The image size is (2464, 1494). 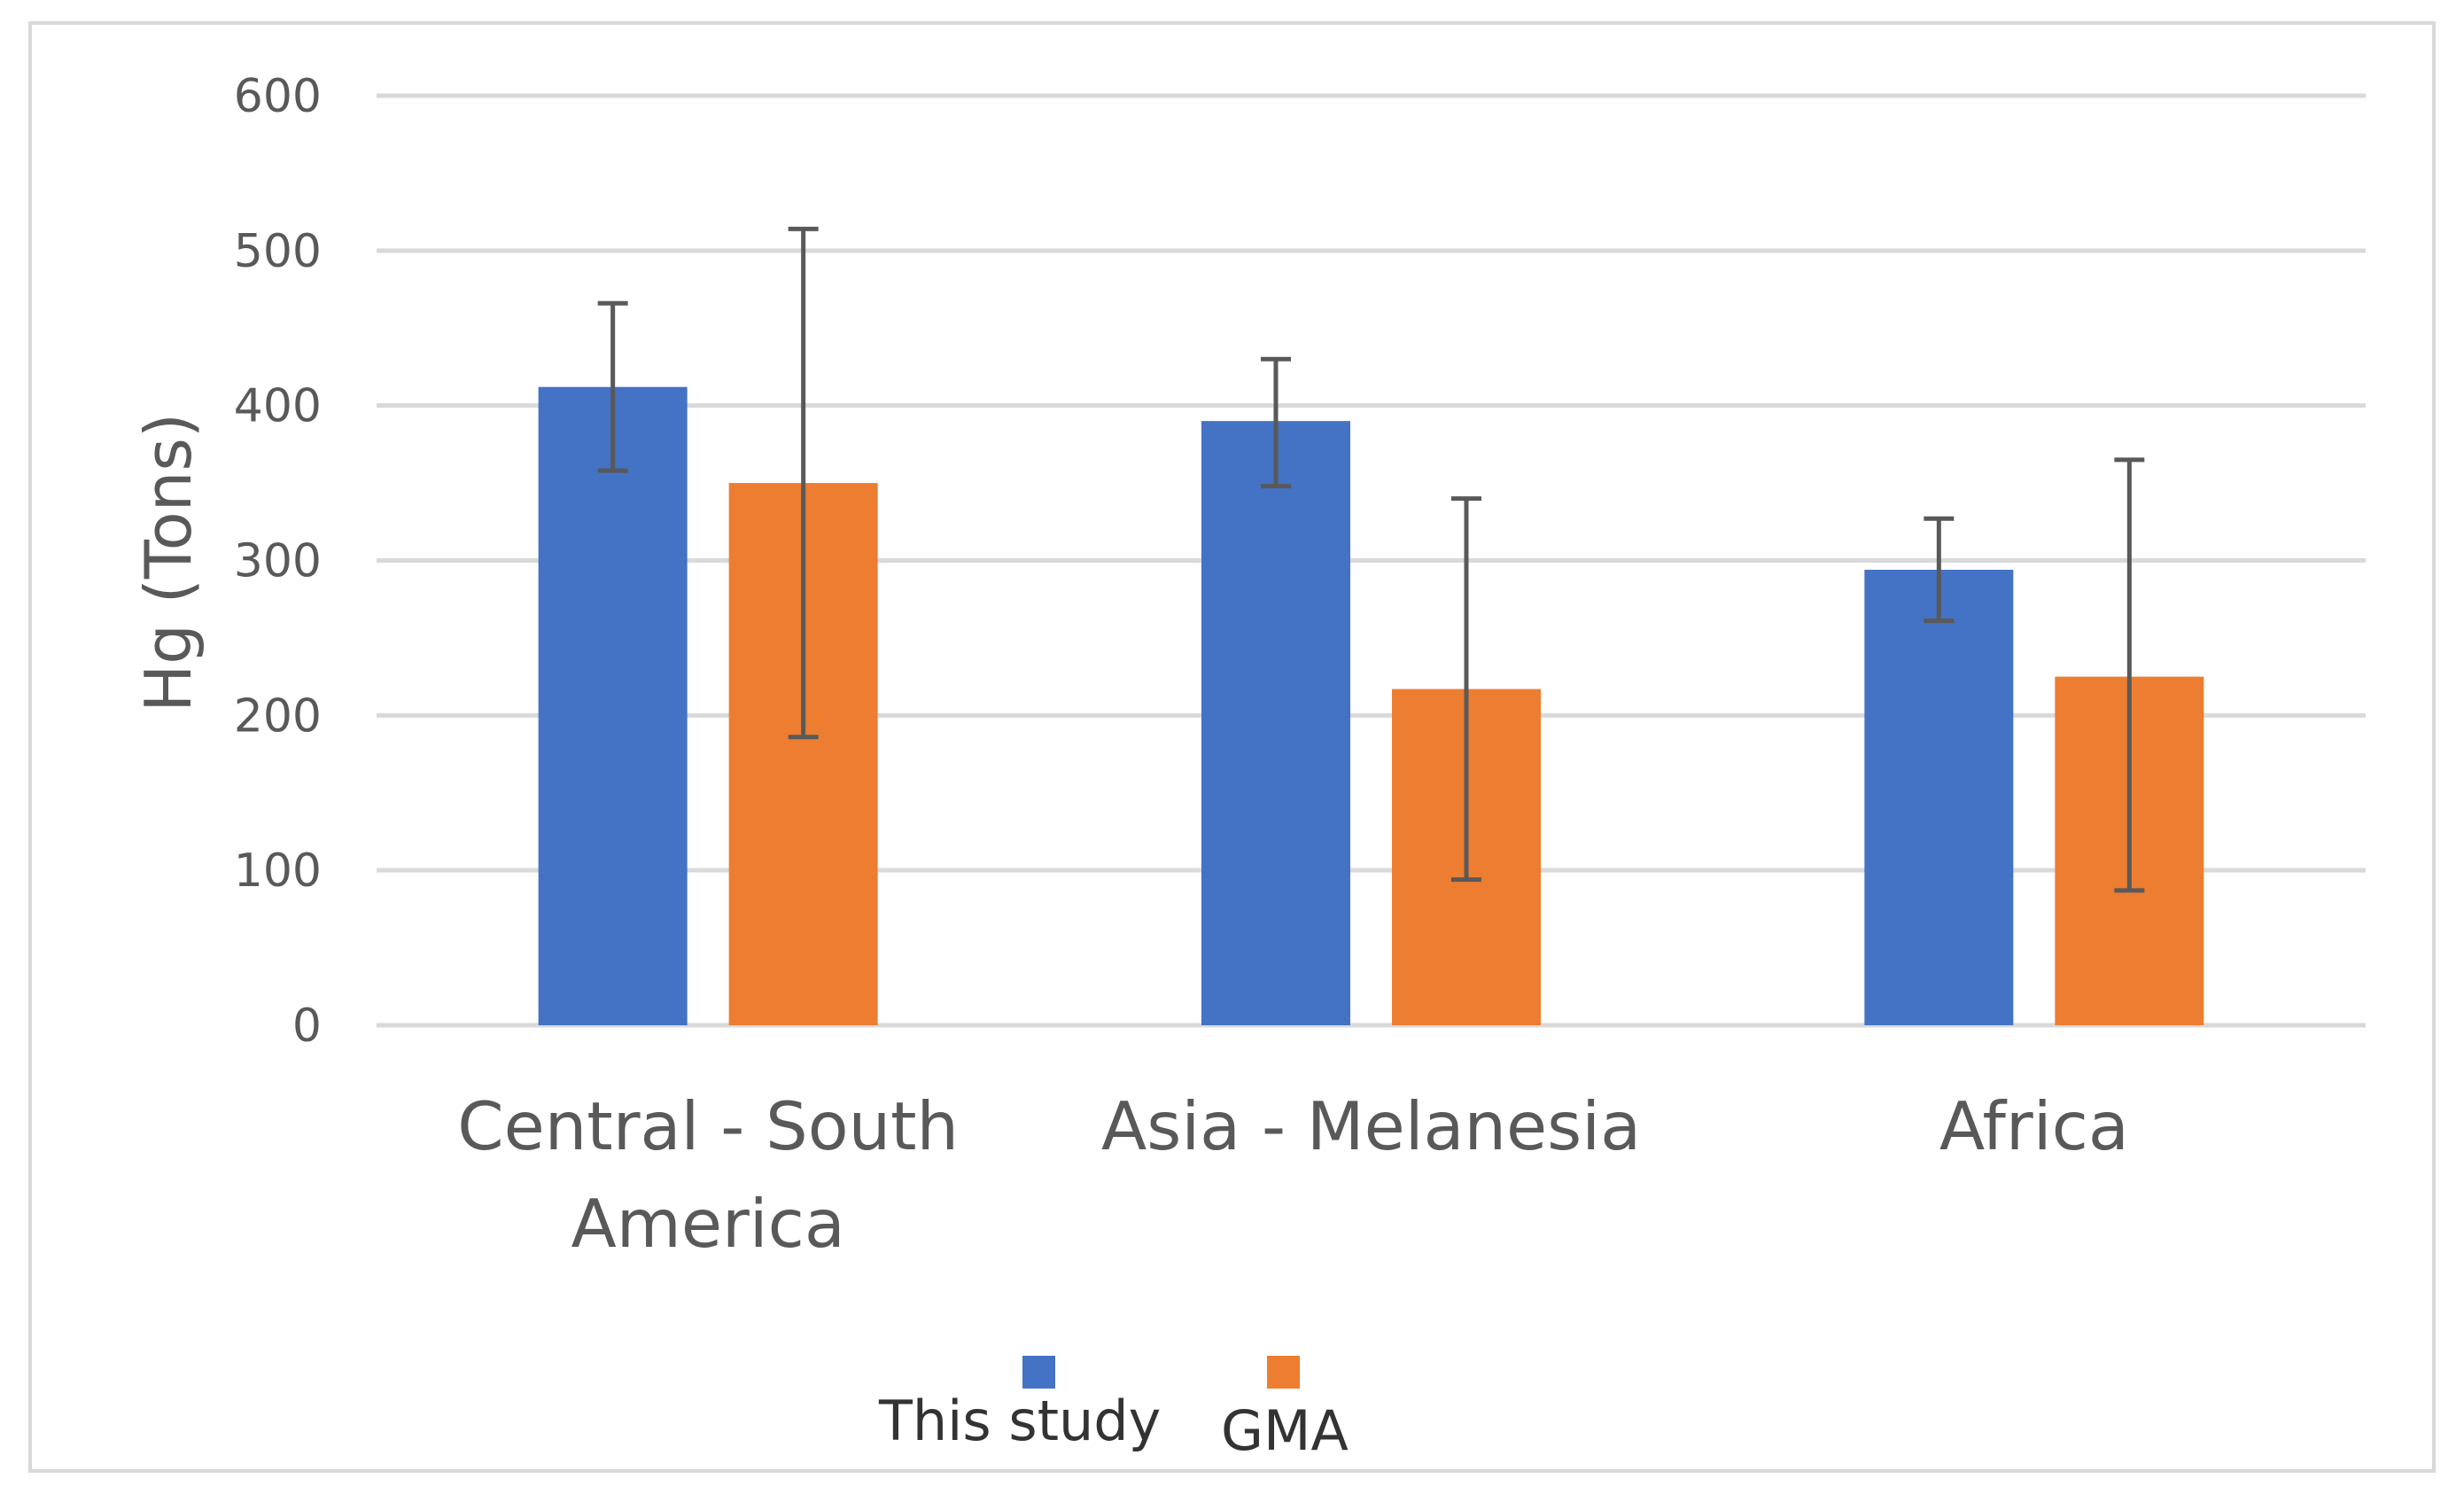 I want to click on y-tick-label: 400, so click(x=278, y=406).